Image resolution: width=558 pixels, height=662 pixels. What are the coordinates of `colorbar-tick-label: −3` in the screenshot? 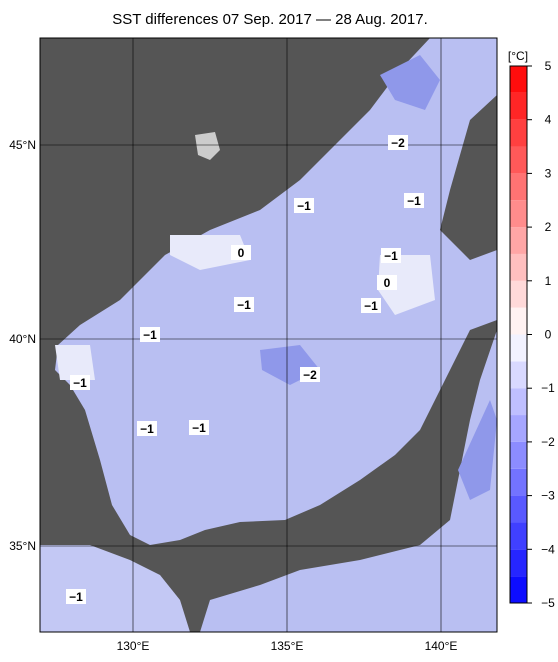 It's located at (548, 496).